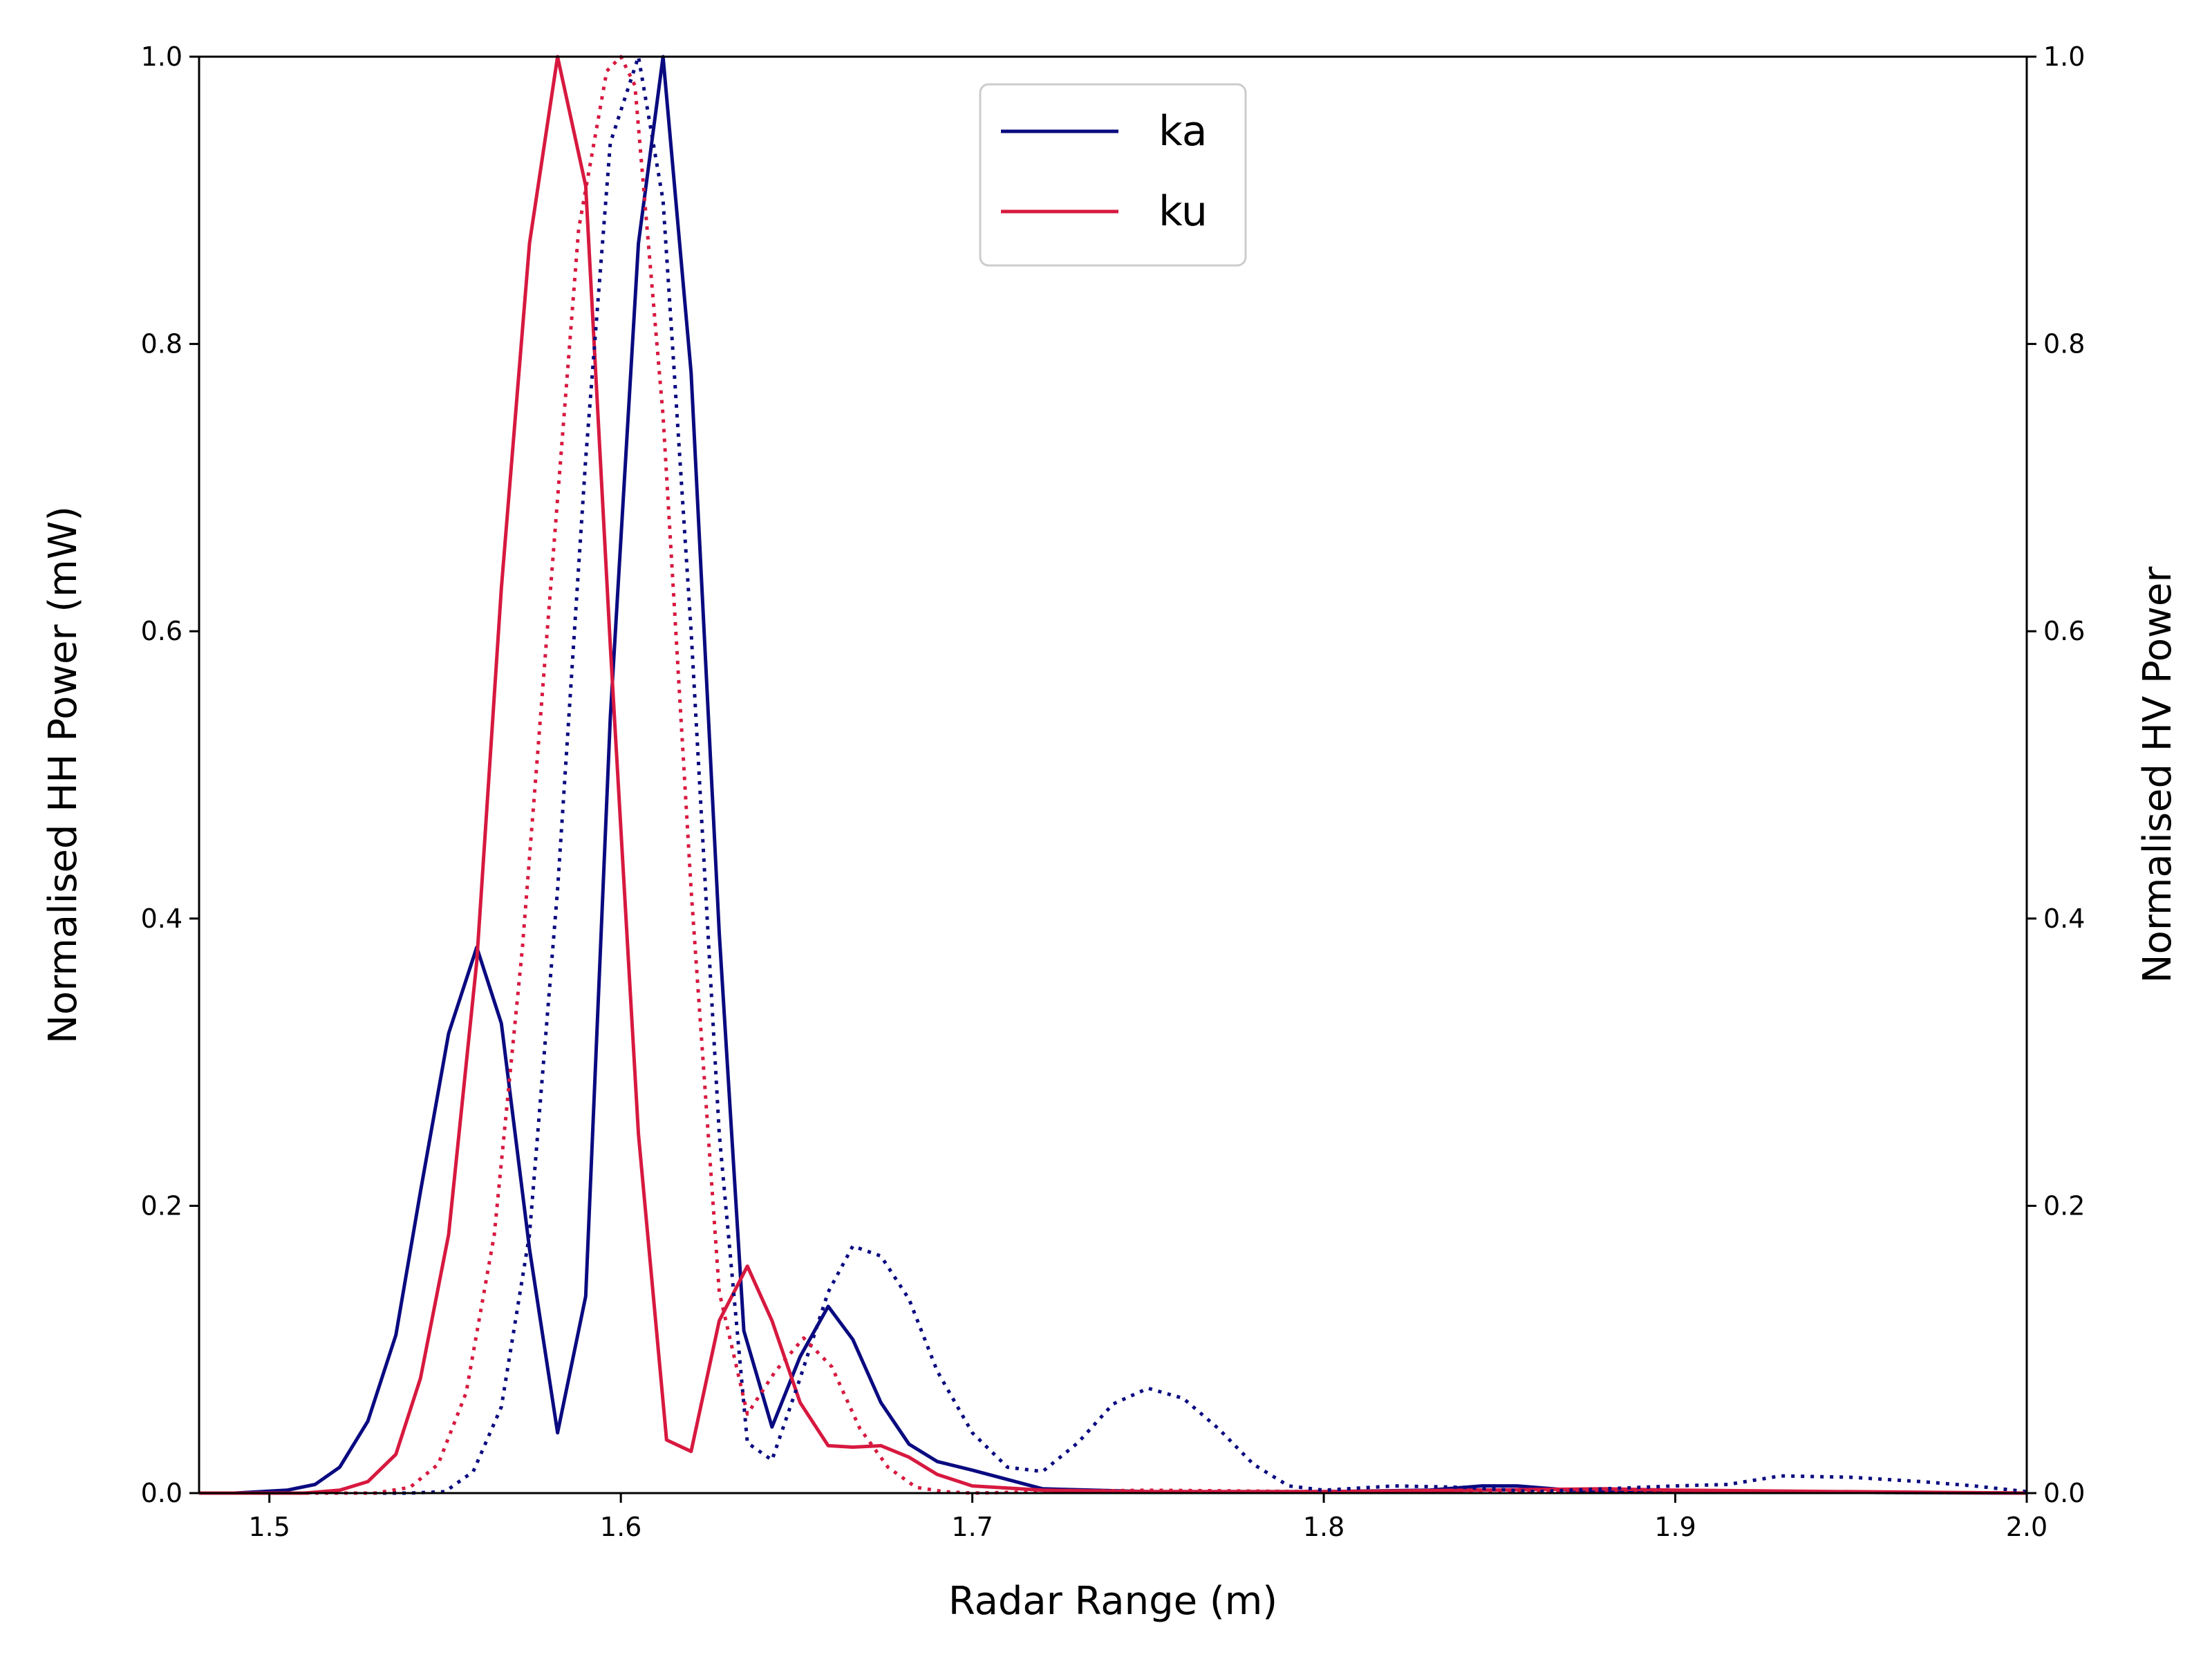  What do you see at coordinates (1183, 131) in the screenshot?
I see `legend-label-ka: ka` at bounding box center [1183, 131].